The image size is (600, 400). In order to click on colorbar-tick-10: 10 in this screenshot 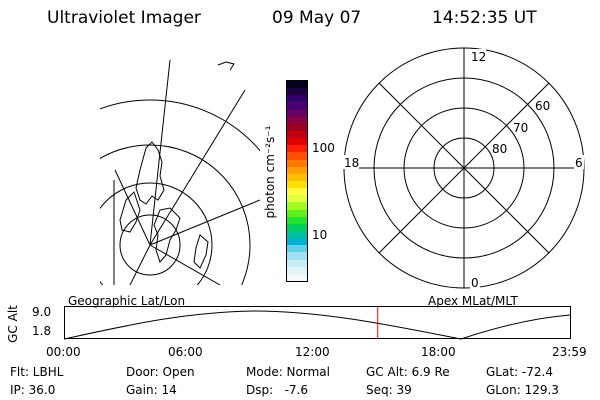, I will do `click(320, 235)`.